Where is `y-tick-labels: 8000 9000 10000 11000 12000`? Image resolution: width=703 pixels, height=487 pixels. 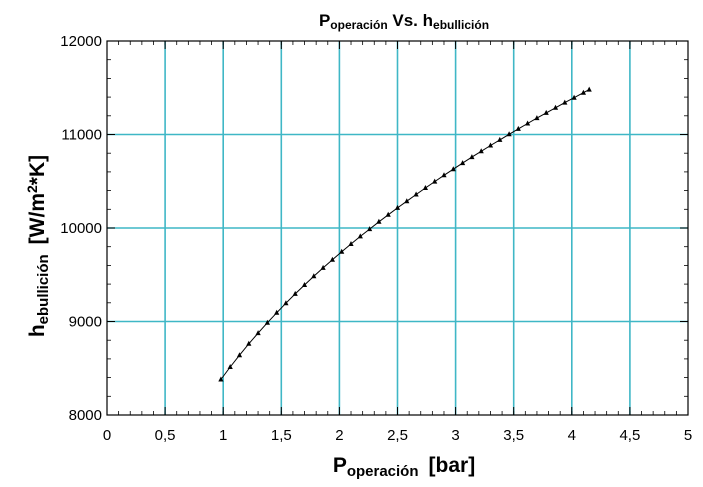 y-tick-labels: 8000 9000 10000 11000 12000 is located at coordinates (81, 228).